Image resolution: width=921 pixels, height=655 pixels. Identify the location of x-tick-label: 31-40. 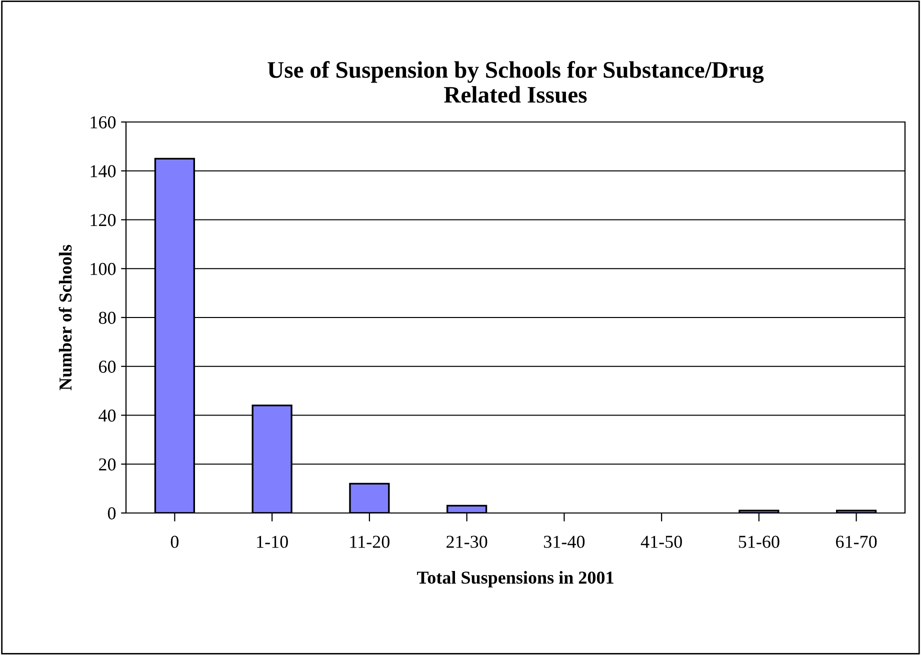
(564, 542).